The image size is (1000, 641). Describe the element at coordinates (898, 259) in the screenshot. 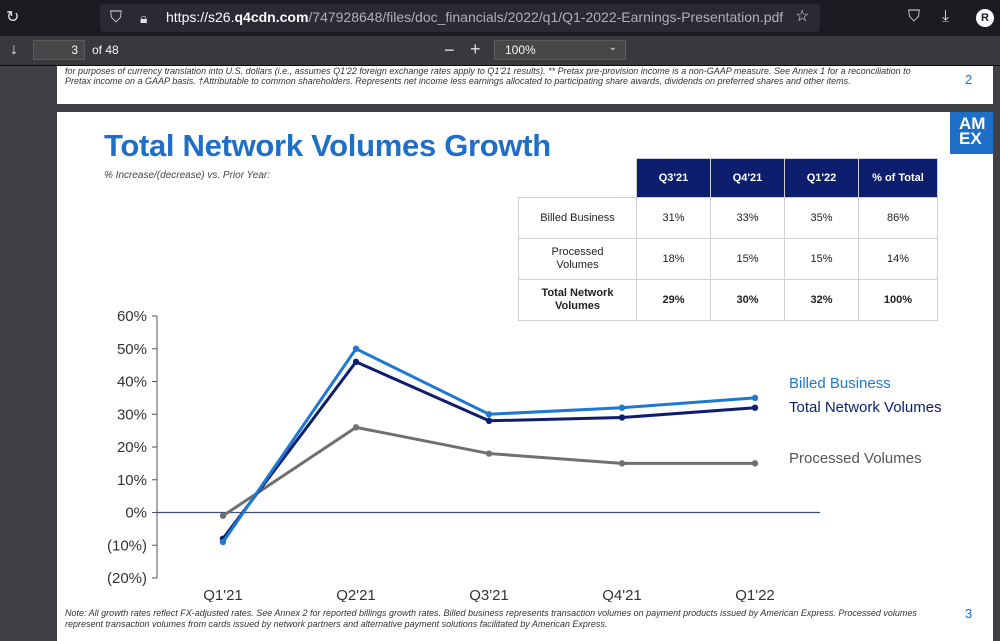

I see `table-cell: 14%` at that location.